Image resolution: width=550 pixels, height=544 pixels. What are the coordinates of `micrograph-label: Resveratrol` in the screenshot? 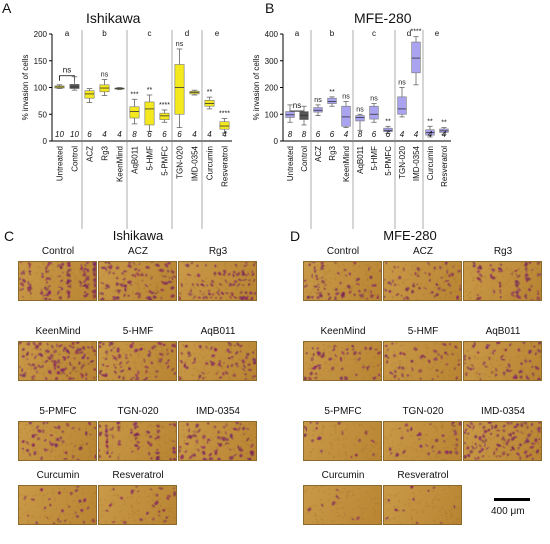 It's located at (423, 475).